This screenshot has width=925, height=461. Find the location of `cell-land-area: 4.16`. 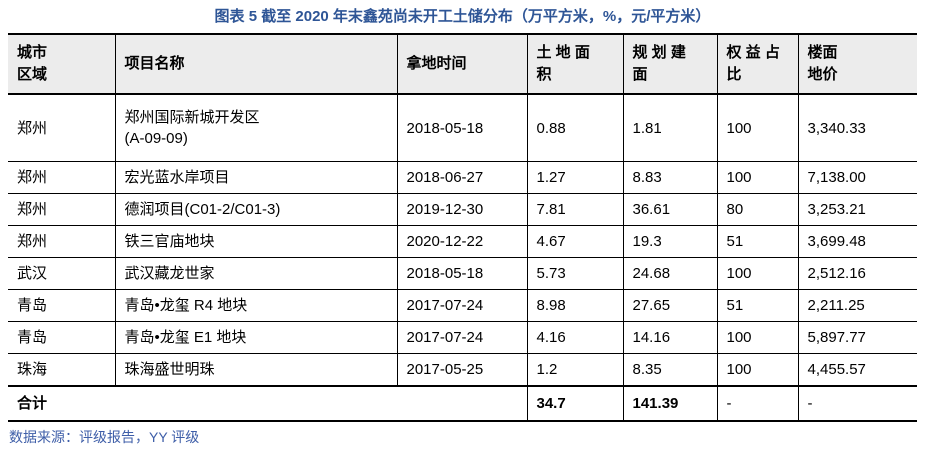

cell-land-area: 4.16 is located at coordinates (574, 337).